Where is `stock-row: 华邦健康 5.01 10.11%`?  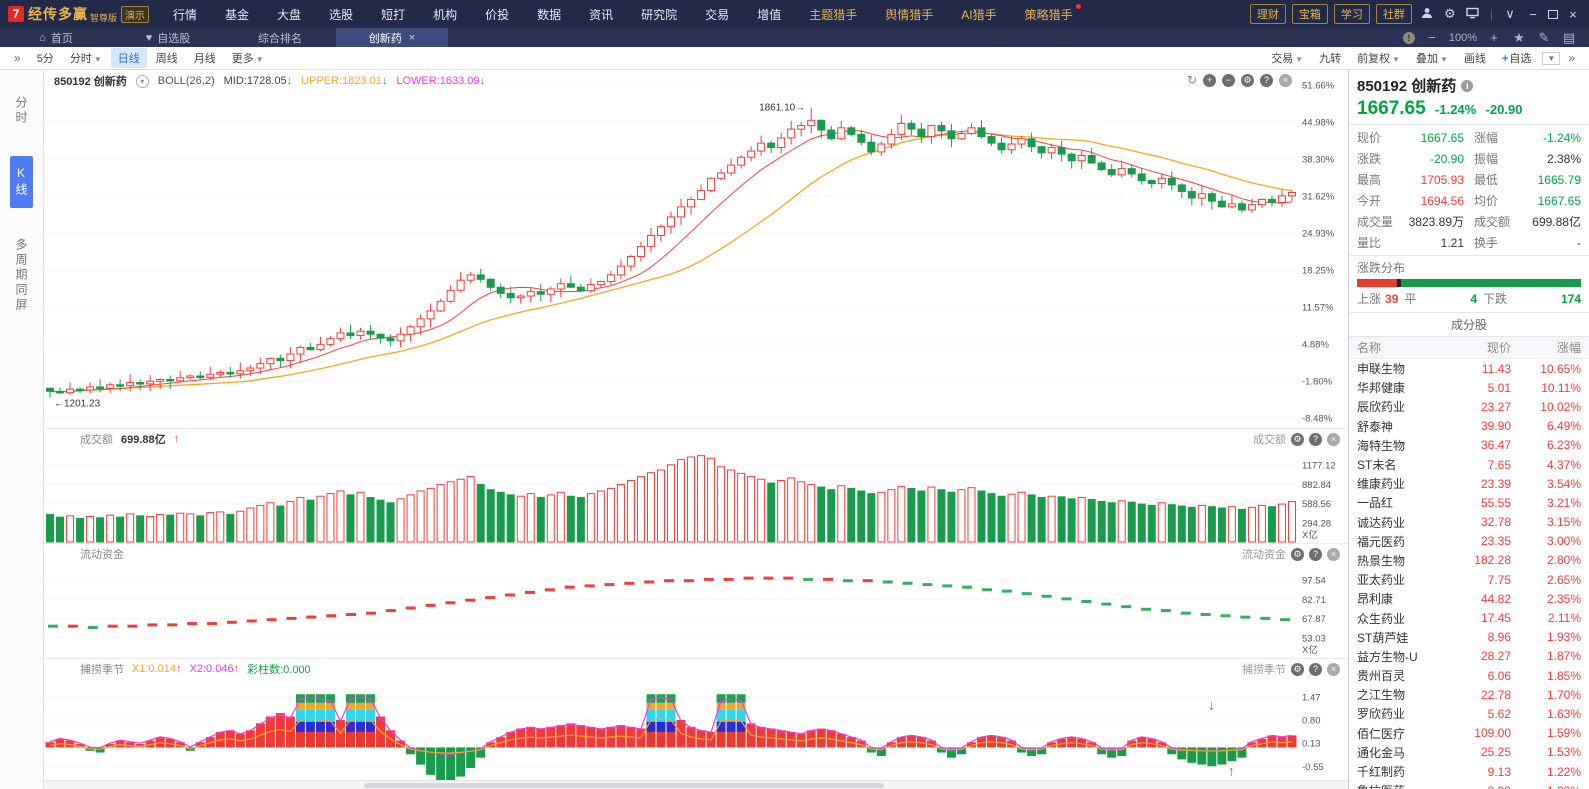 stock-row: 华邦健康 5.01 10.11% is located at coordinates (1469, 387).